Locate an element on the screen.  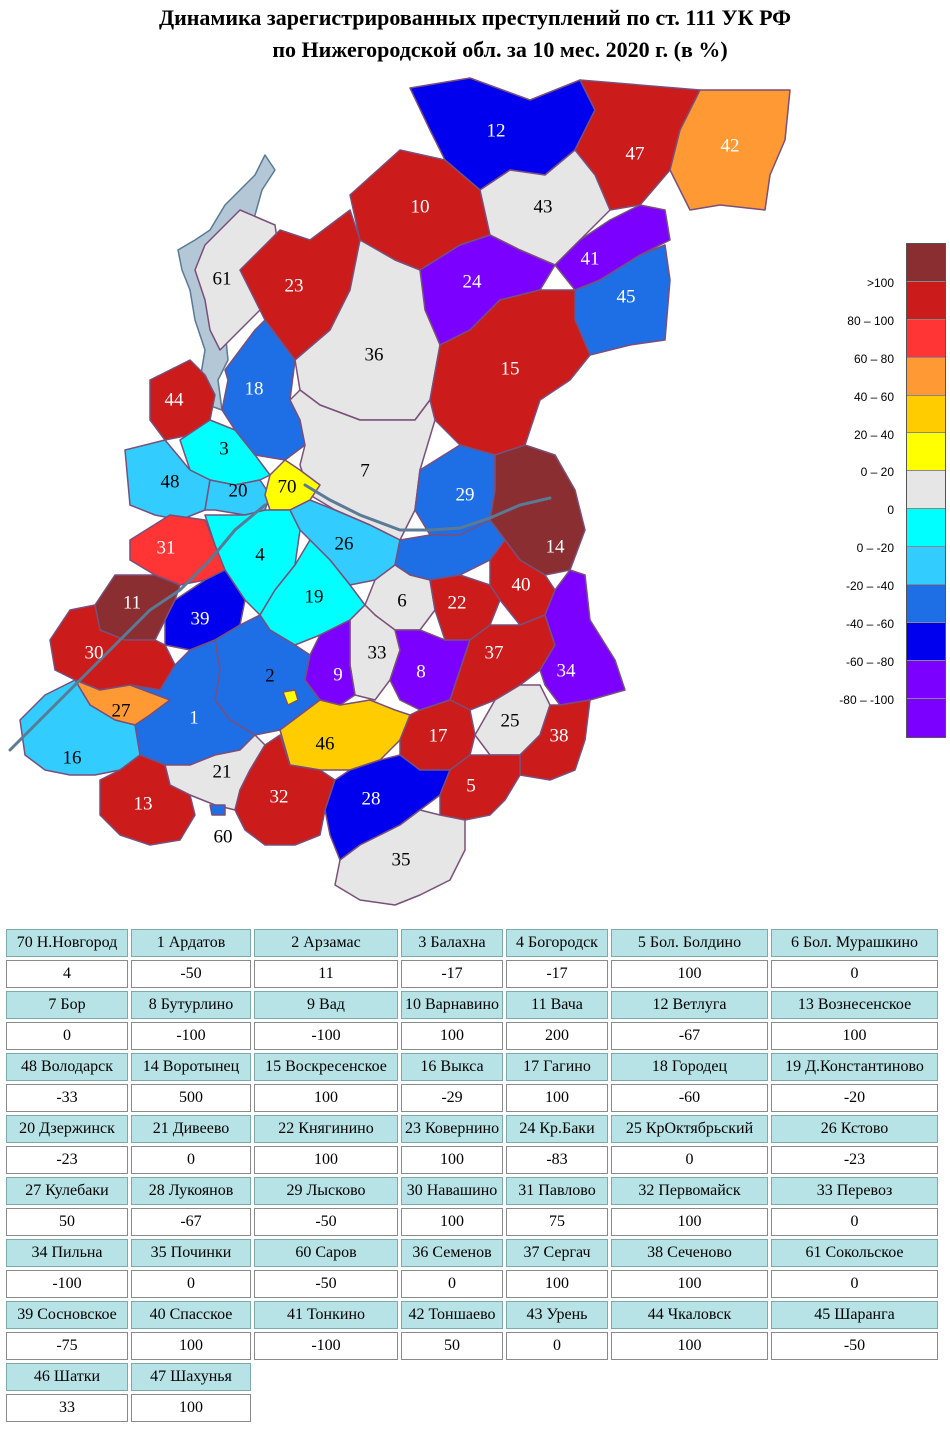
region-2-city is located at coordinates (290, 697).